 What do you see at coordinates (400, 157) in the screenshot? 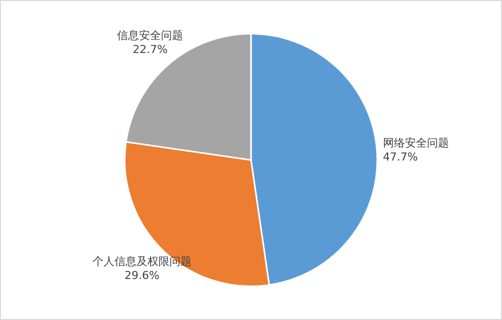
I see `data-label: 47.7%` at bounding box center [400, 157].